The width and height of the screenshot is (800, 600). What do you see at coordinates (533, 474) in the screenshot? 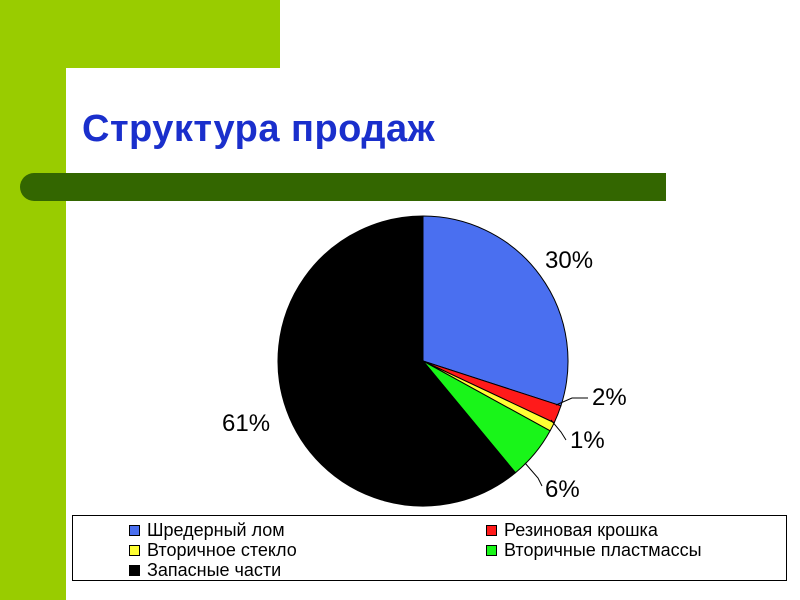
I see `leader-line-plastics` at bounding box center [533, 474].